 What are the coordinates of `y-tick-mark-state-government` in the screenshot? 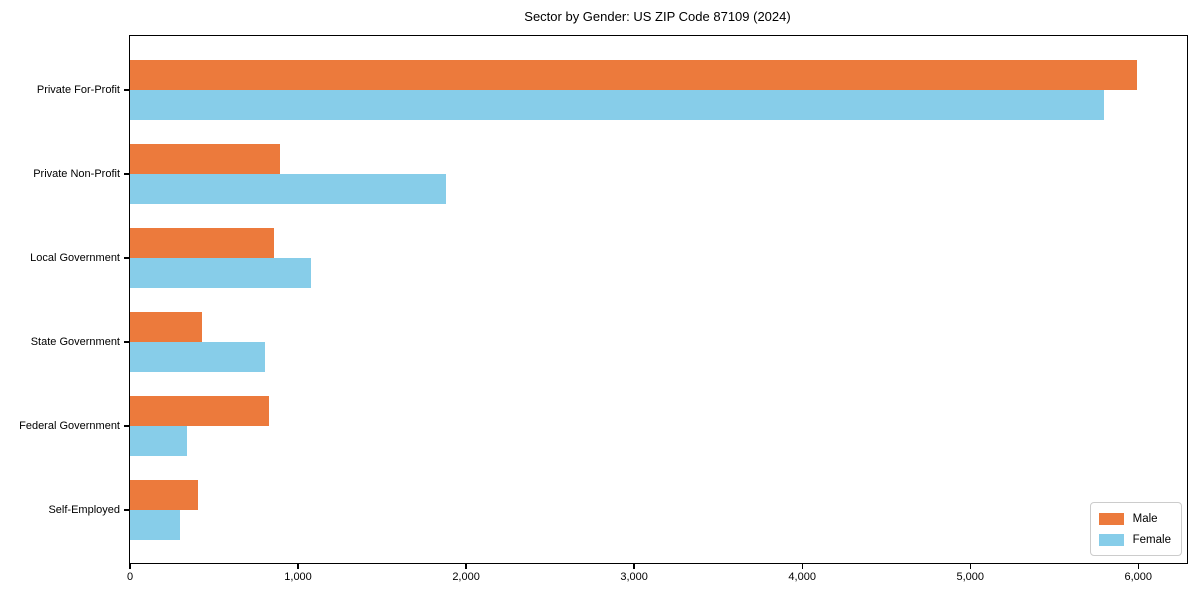 It's located at (126, 342).